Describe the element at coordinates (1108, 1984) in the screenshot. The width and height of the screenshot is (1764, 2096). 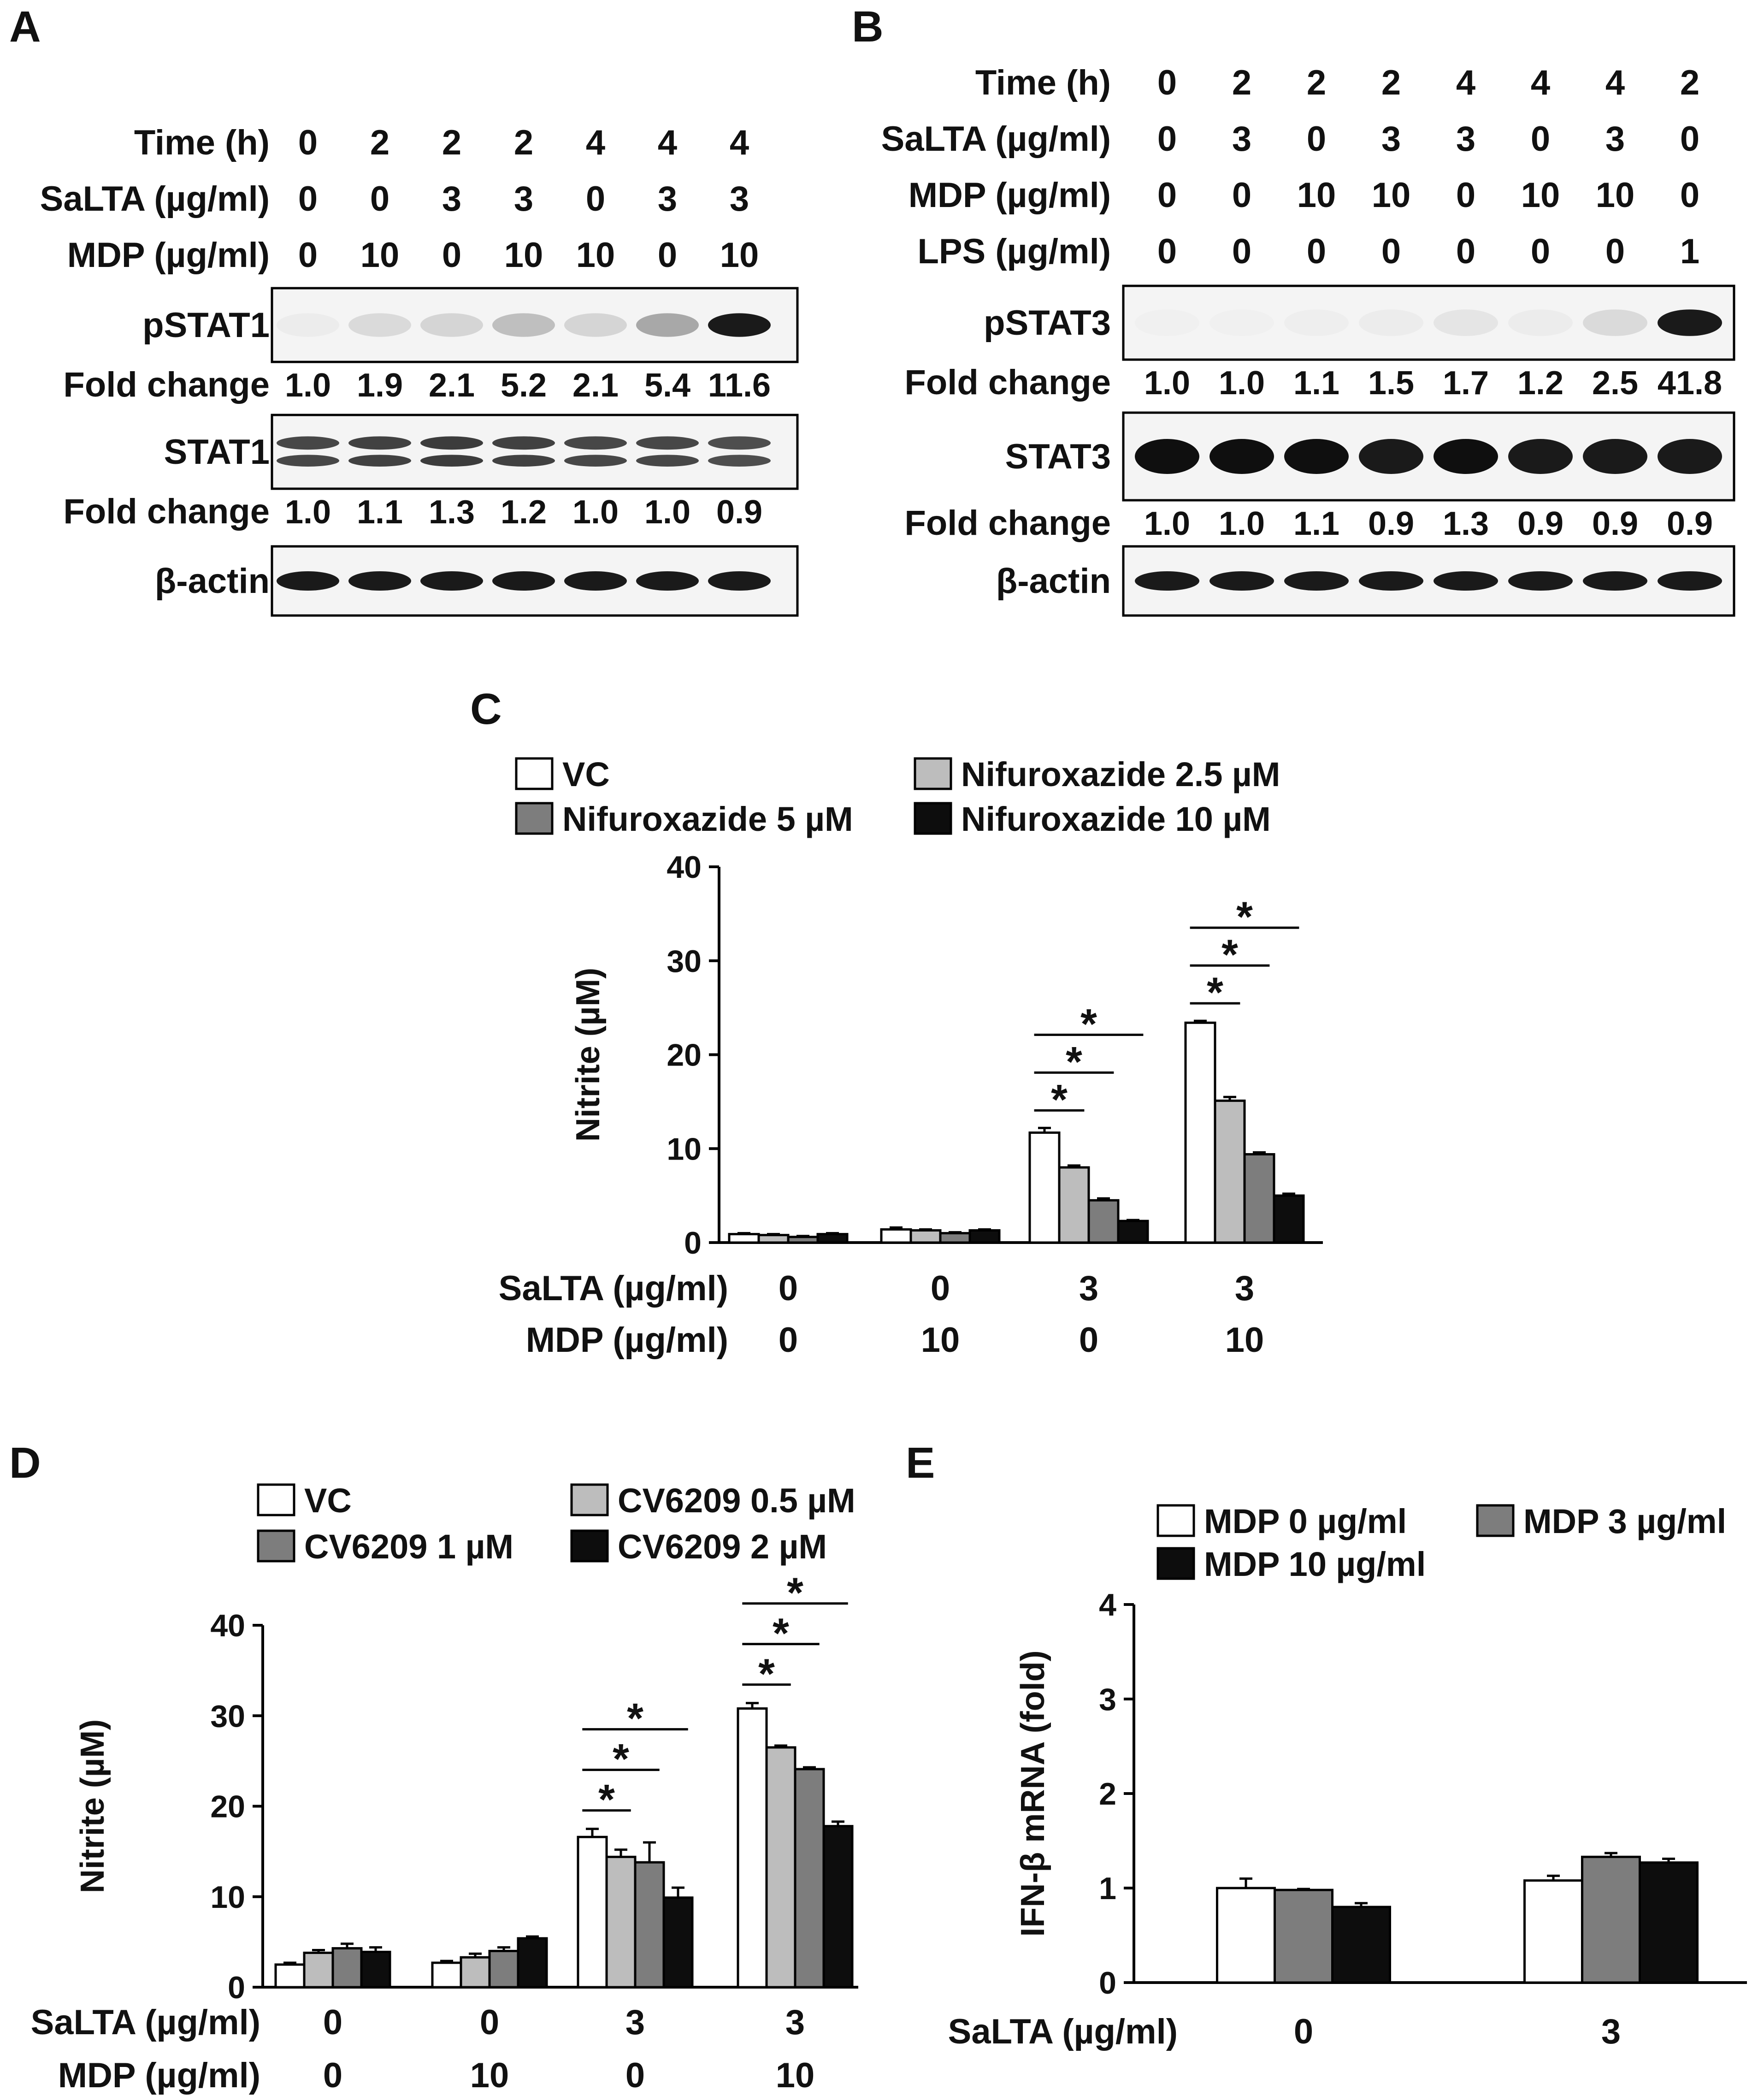
I see `y-tick-label: 0` at that location.